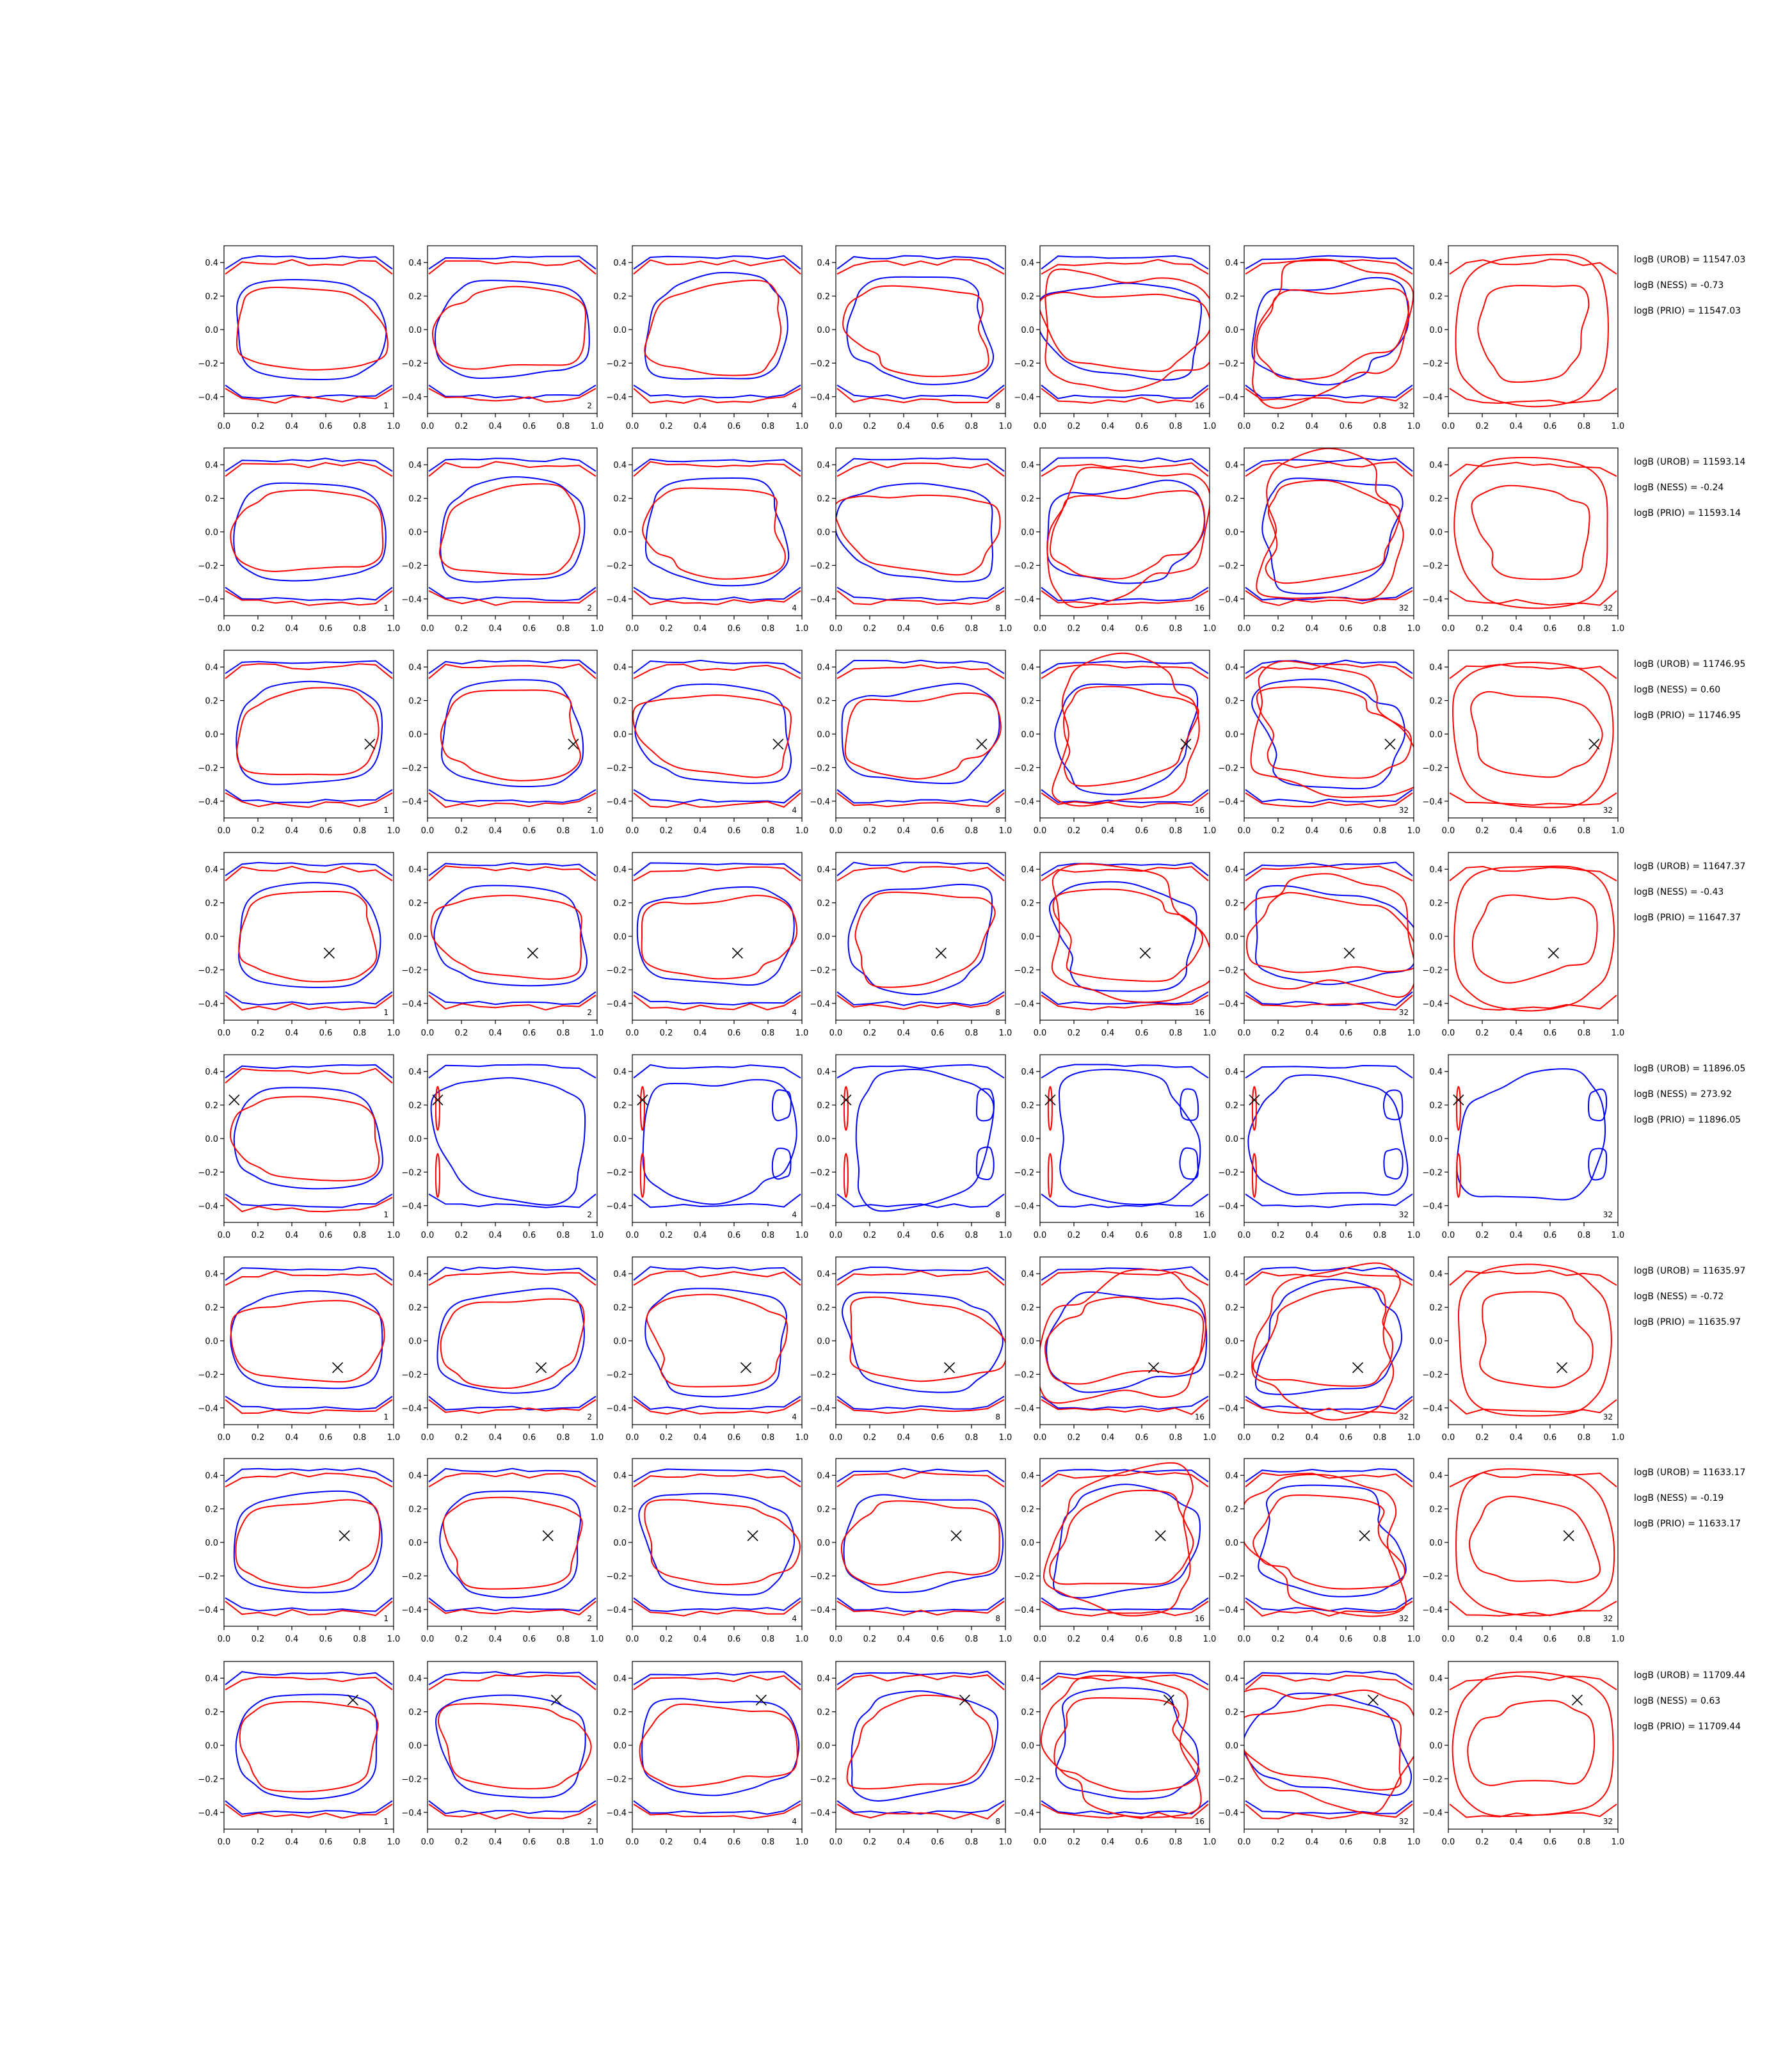  What do you see at coordinates (1393, 1105) in the screenshot?
I see `blue-contour-blob` at bounding box center [1393, 1105].